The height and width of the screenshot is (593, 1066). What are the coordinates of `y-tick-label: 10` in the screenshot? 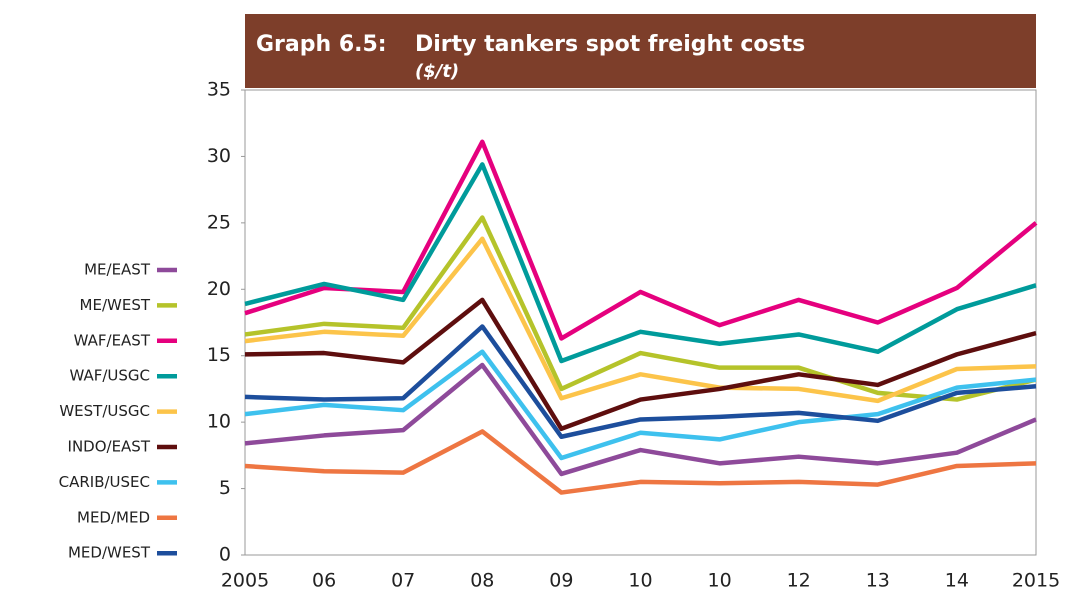 It's located at (219, 422).